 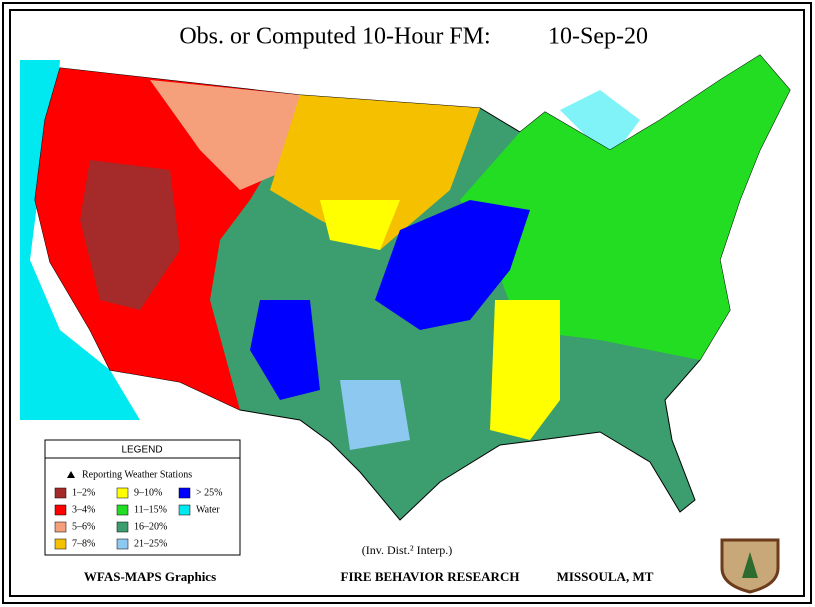 What do you see at coordinates (407, 550) in the screenshot?
I see `interp-note: (Inv. Dist.² Interp.)` at bounding box center [407, 550].